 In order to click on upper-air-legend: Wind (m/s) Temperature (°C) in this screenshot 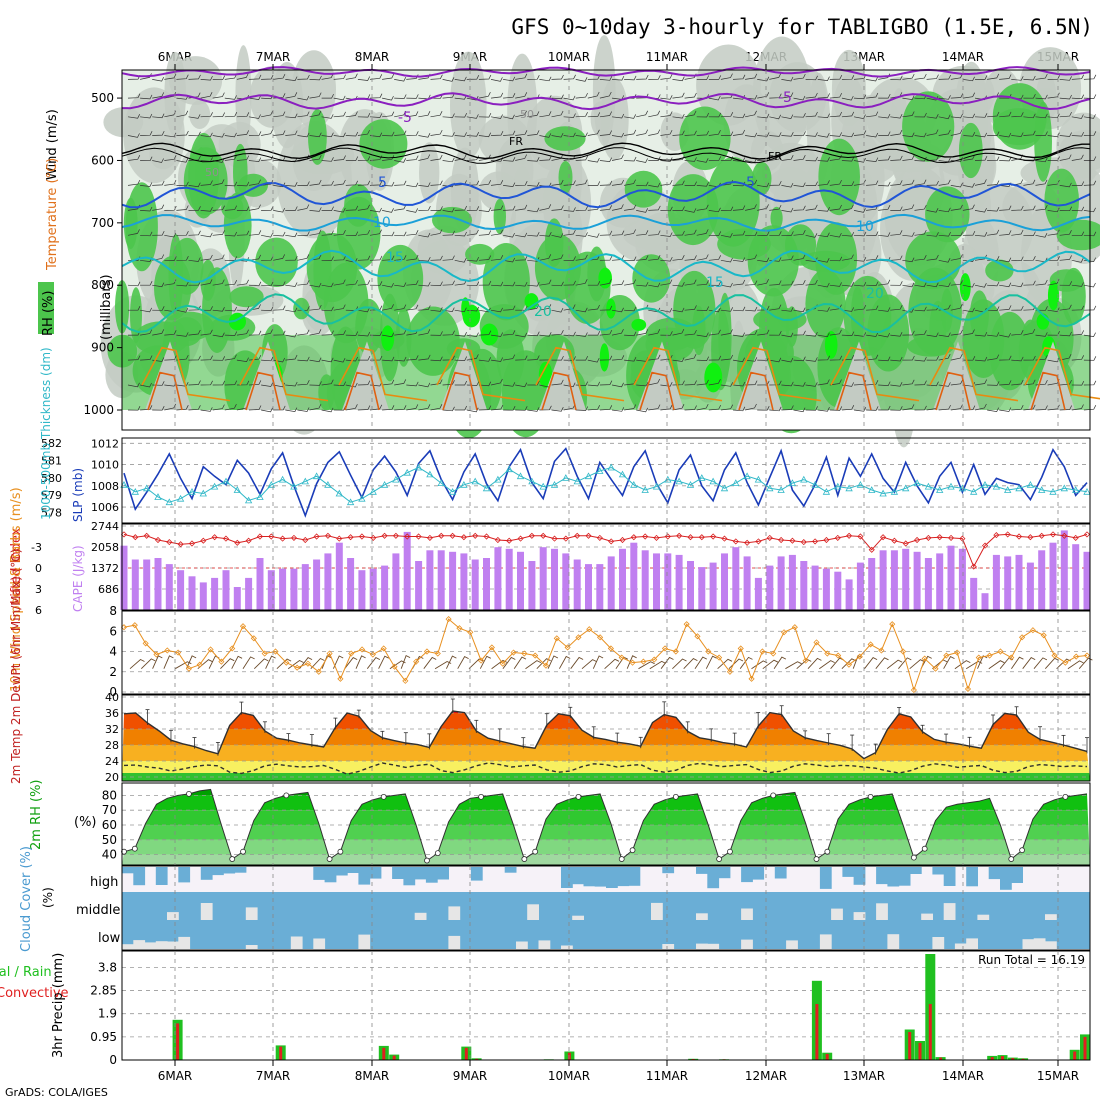, I will do `click(52, 190)`.